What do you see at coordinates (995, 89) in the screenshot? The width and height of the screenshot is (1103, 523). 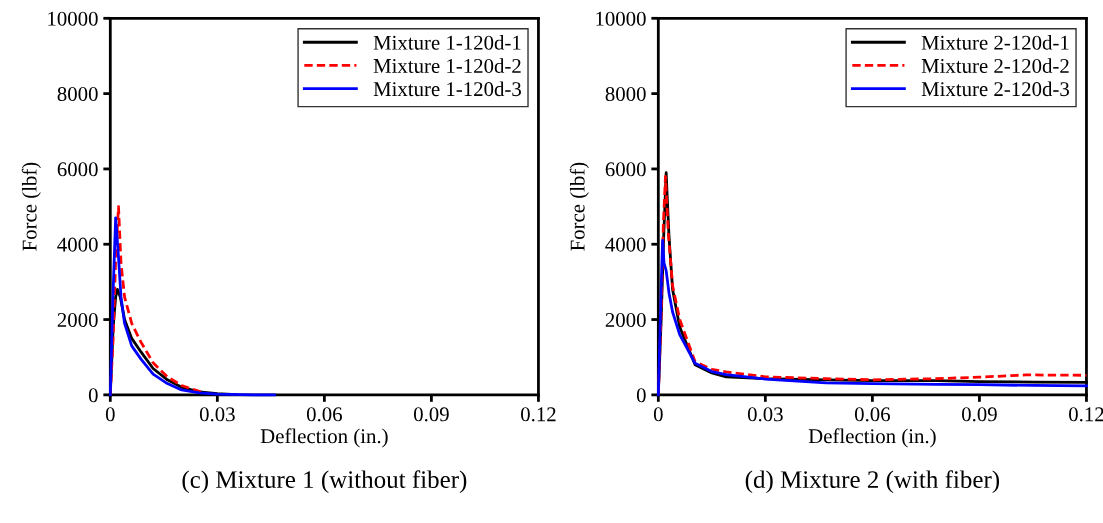 I see `legend-label: Mixture 2-120d-3` at bounding box center [995, 89].